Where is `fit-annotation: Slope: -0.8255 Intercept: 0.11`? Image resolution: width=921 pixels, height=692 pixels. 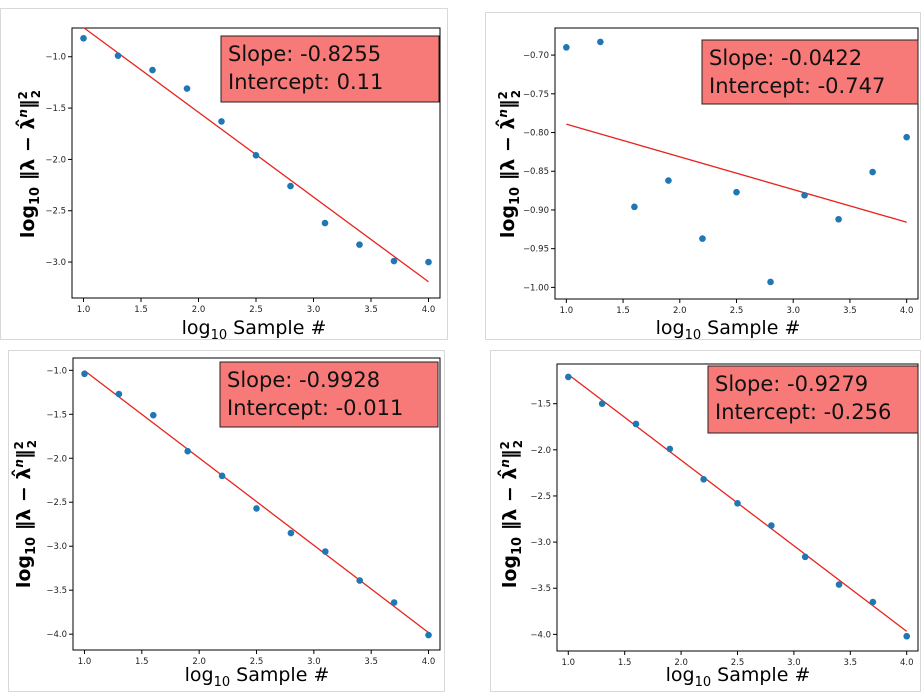
fit-annotation: Slope: -0.8255 Intercept: 0.11 is located at coordinates (330, 69).